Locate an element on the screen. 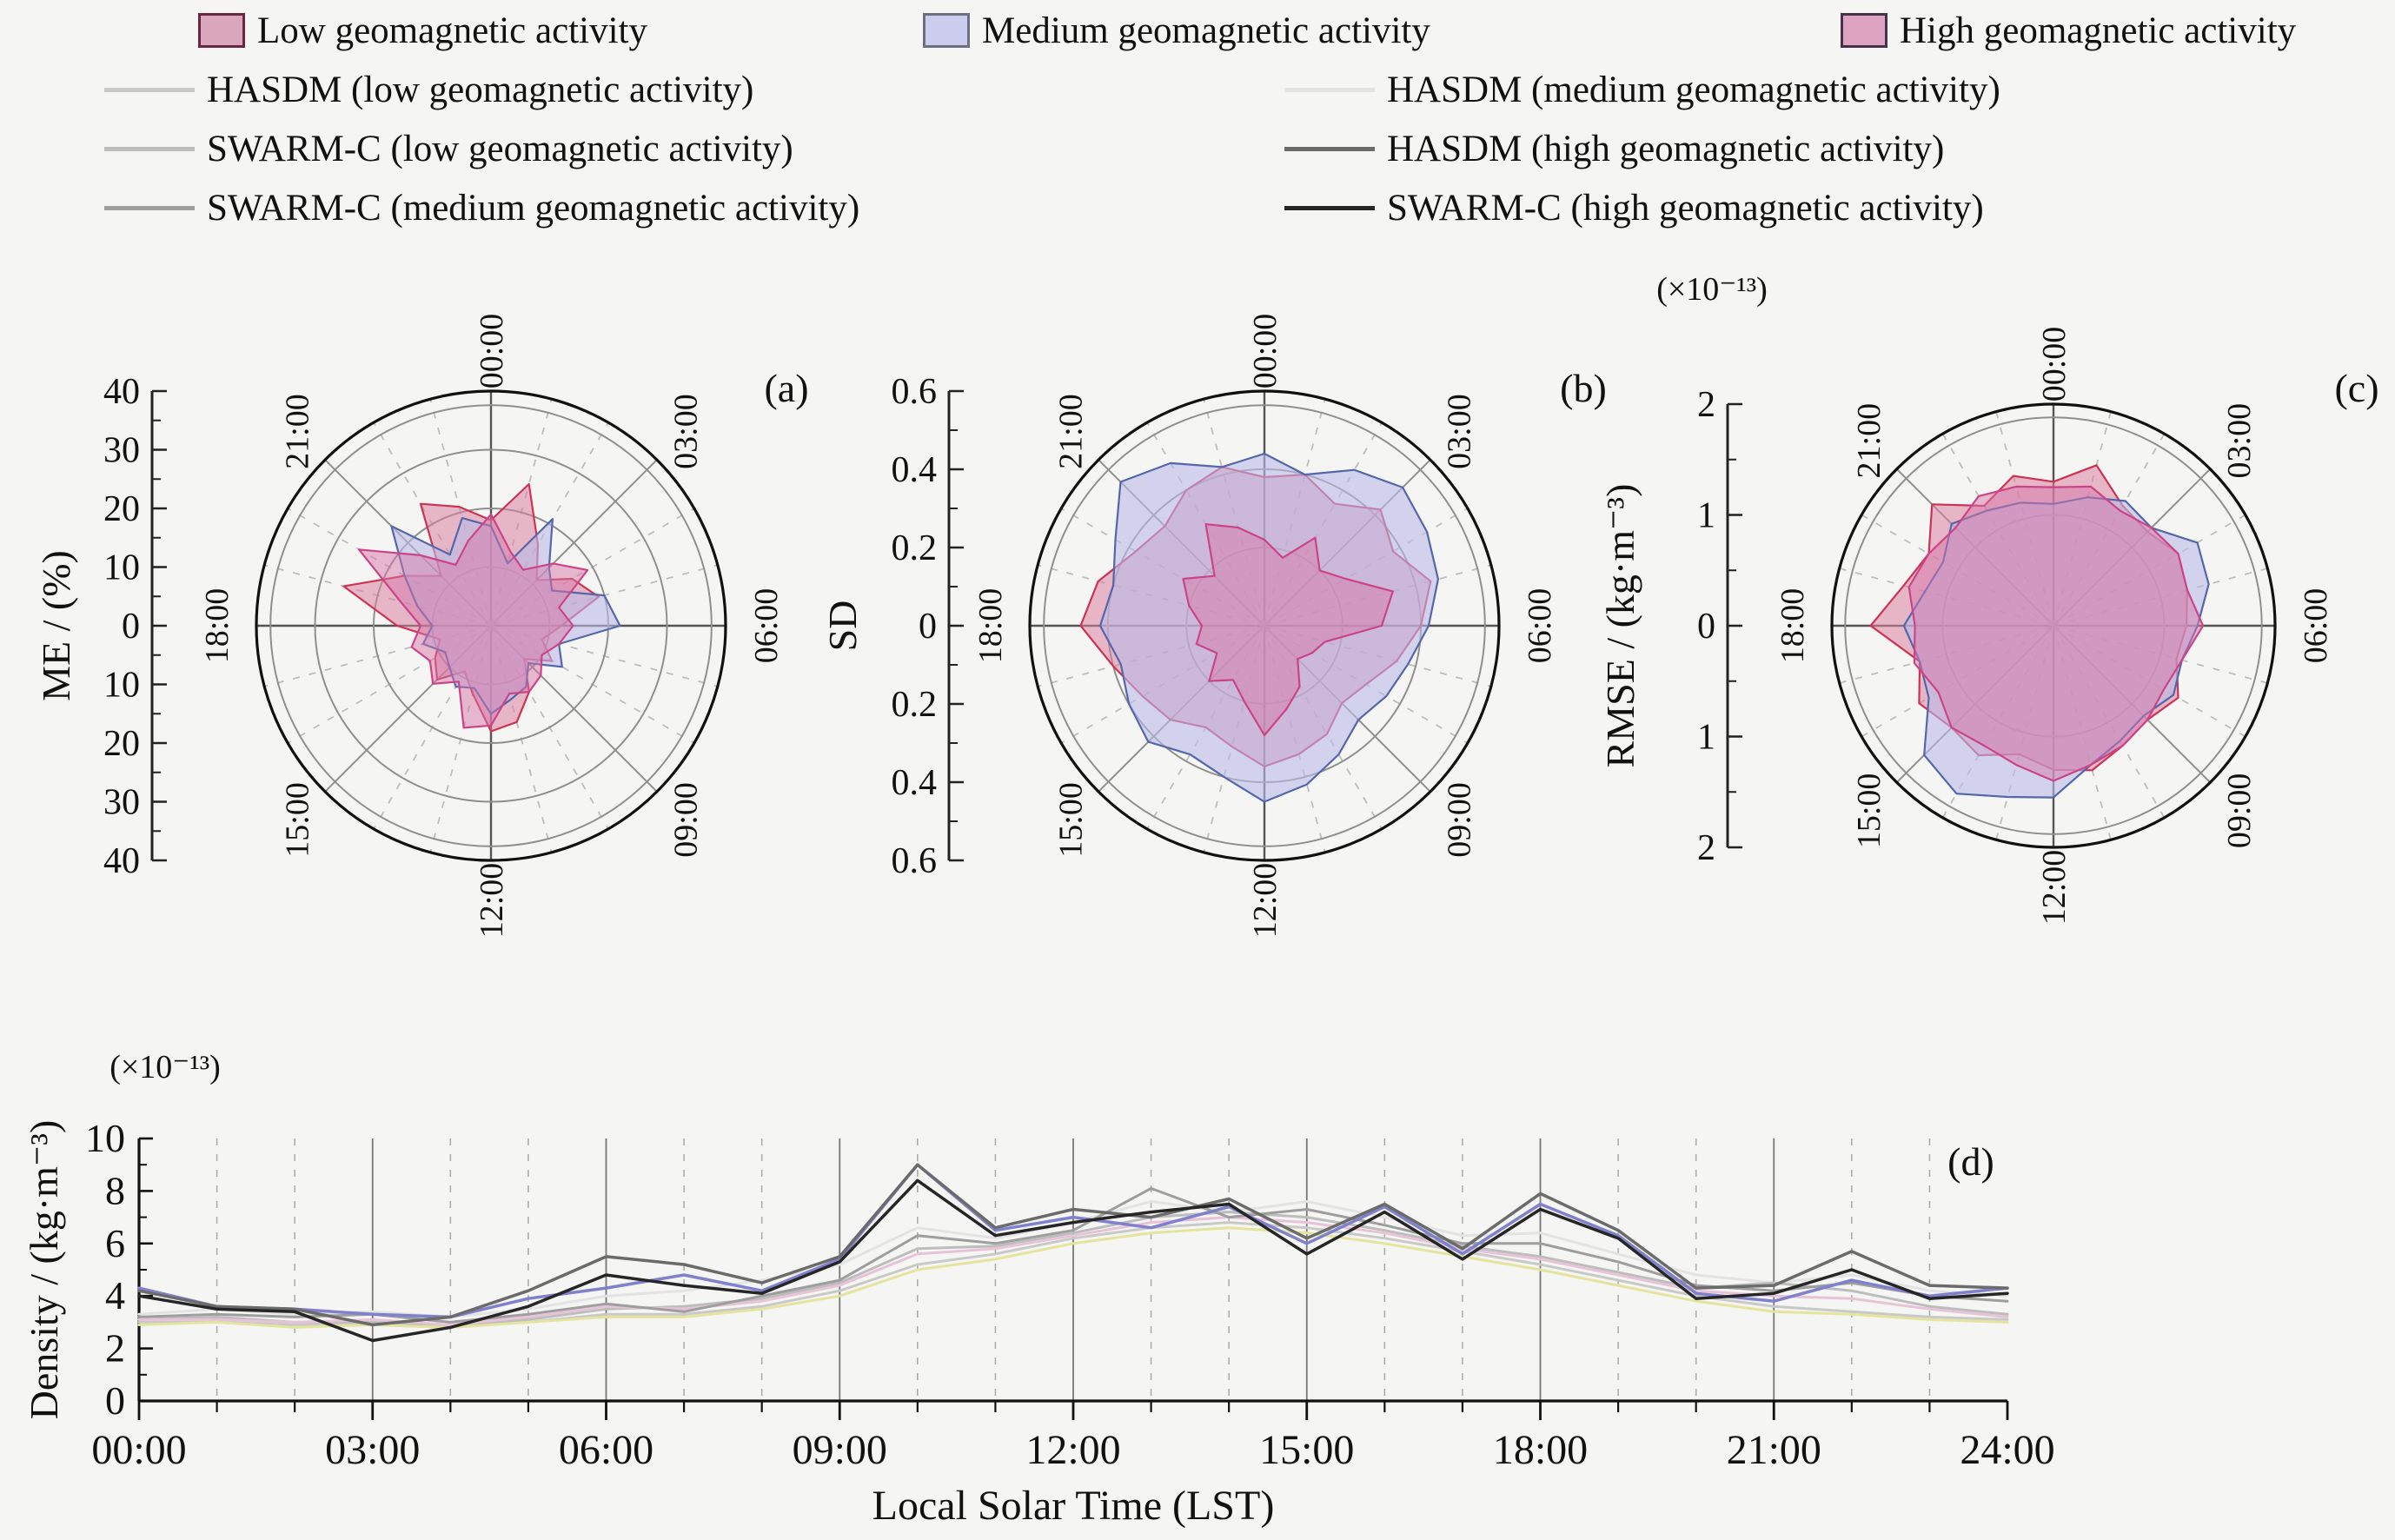  legend-item-swarmc-medium: SWARM-C (medium geomagnetic activity) is located at coordinates (481, 207).